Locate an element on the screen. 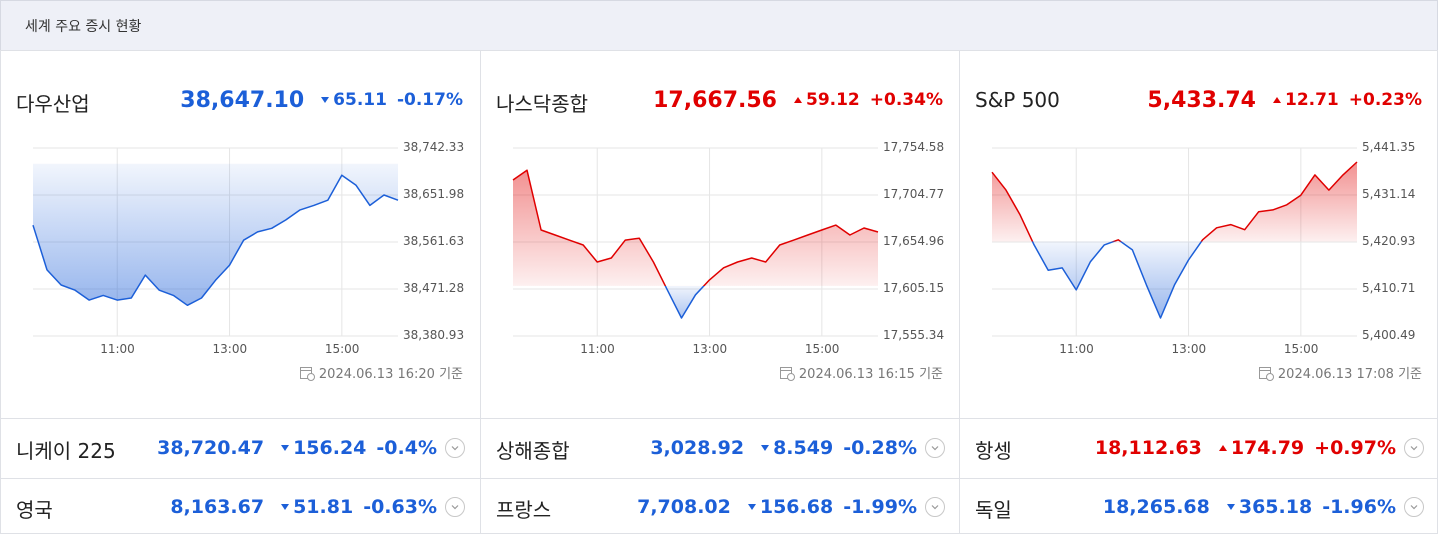 This screenshot has width=1438, height=534. change: 174.79 is located at coordinates (1261, 448).